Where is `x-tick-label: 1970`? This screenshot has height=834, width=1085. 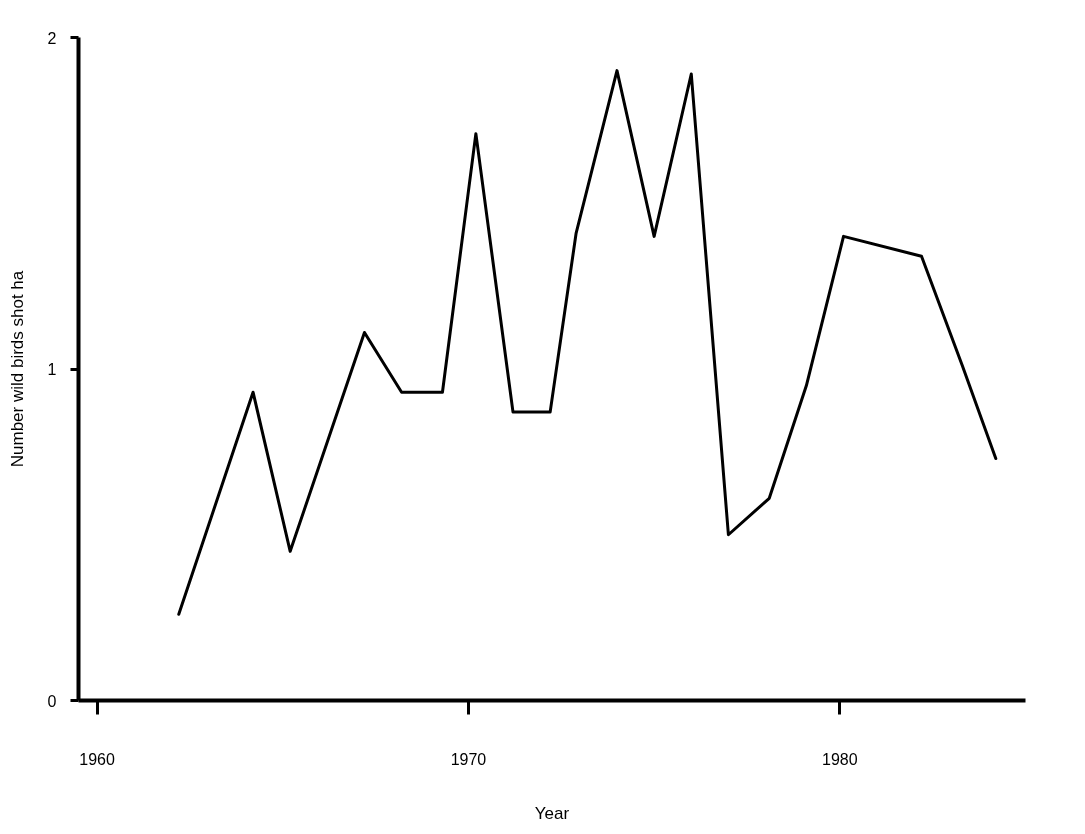
x-tick-label: 1970 is located at coordinates (468, 759).